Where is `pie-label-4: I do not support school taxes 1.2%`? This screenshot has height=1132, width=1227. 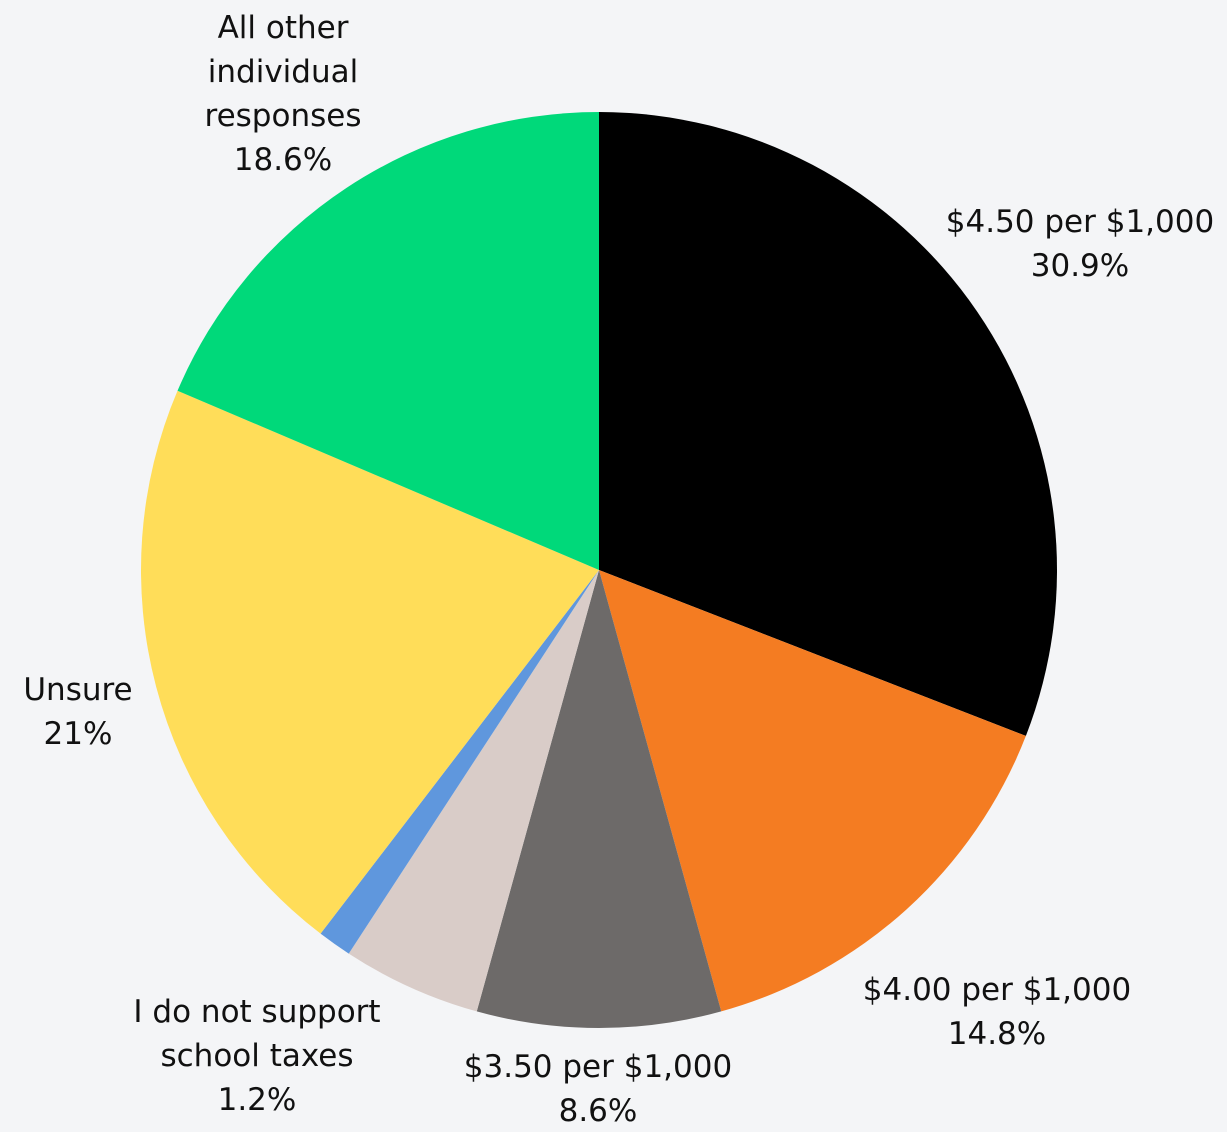
pie-label-4: I do not support school taxes 1.2% is located at coordinates (256, 1056).